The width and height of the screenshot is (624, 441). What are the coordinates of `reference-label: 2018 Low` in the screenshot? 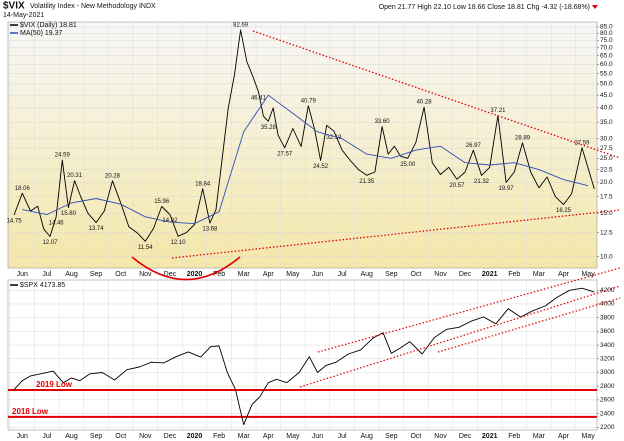 It's located at (30, 411).